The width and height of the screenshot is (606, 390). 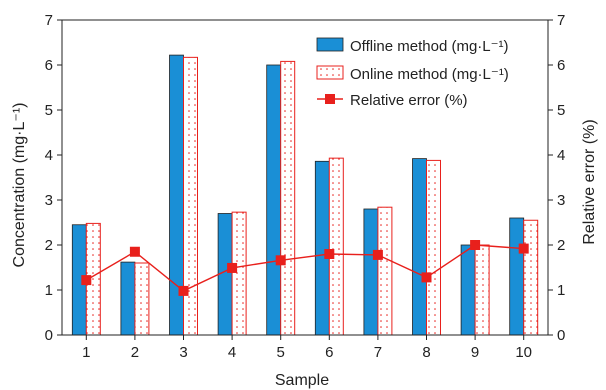 What do you see at coordinates (49, 200) in the screenshot?
I see `y-tick-label-3: 3` at bounding box center [49, 200].